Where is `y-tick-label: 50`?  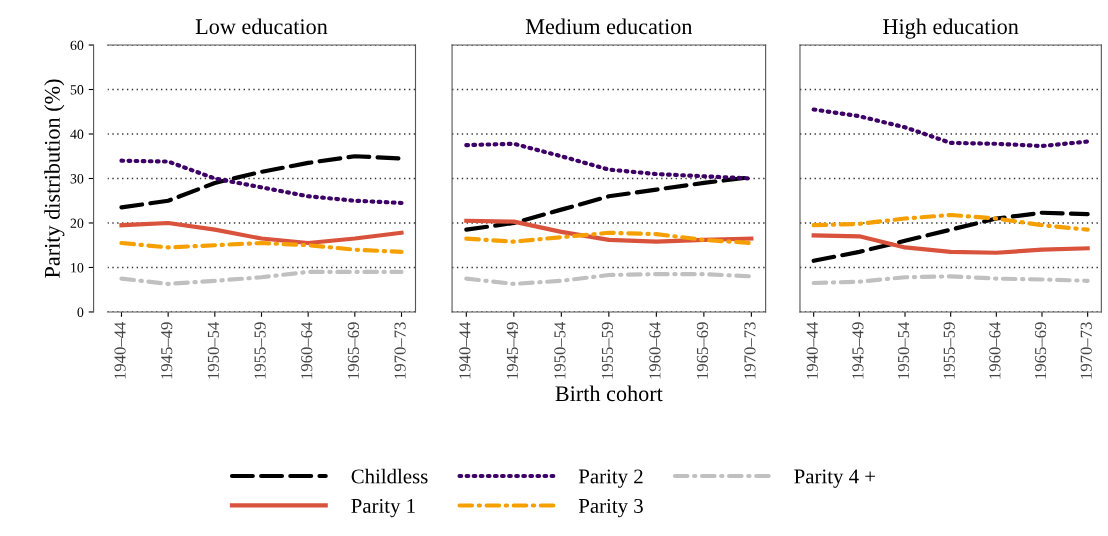 y-tick-label: 50 is located at coordinates (77, 90).